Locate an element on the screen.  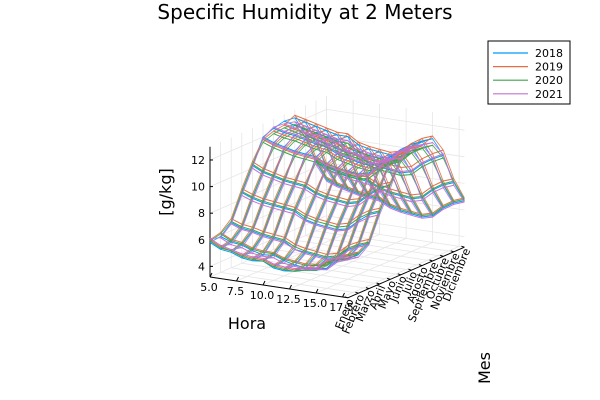
z-tick-label: 12 is located at coordinates (198, 160).